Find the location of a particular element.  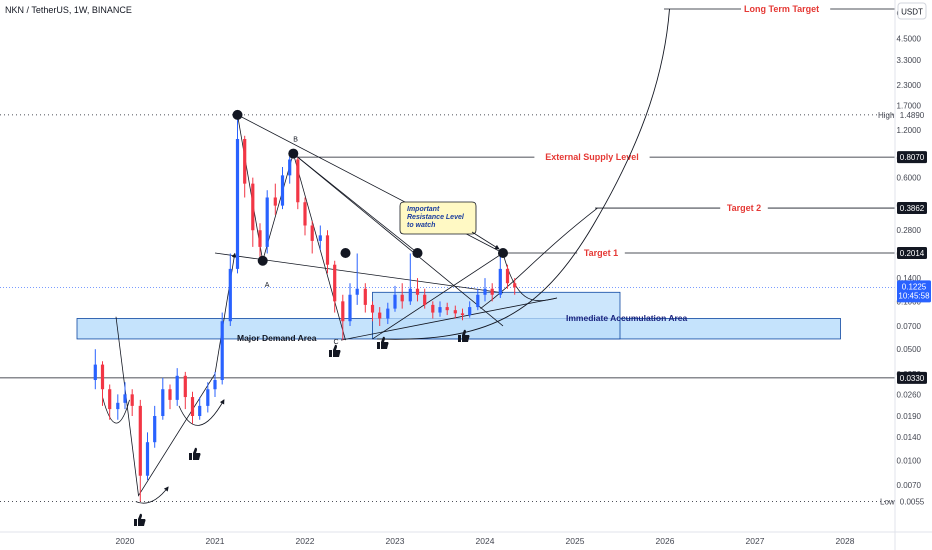

x-tick-label: 2028 is located at coordinates (845, 541).